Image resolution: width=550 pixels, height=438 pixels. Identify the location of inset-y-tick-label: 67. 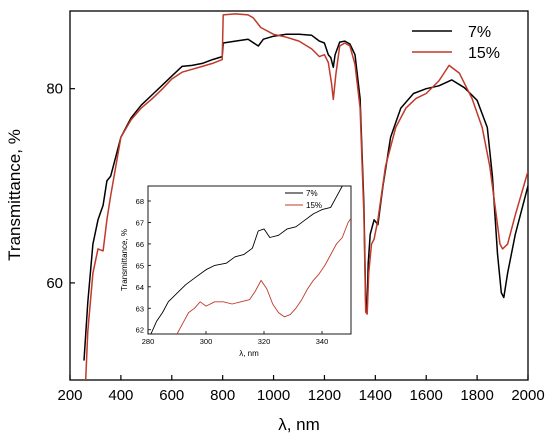
(140, 222).